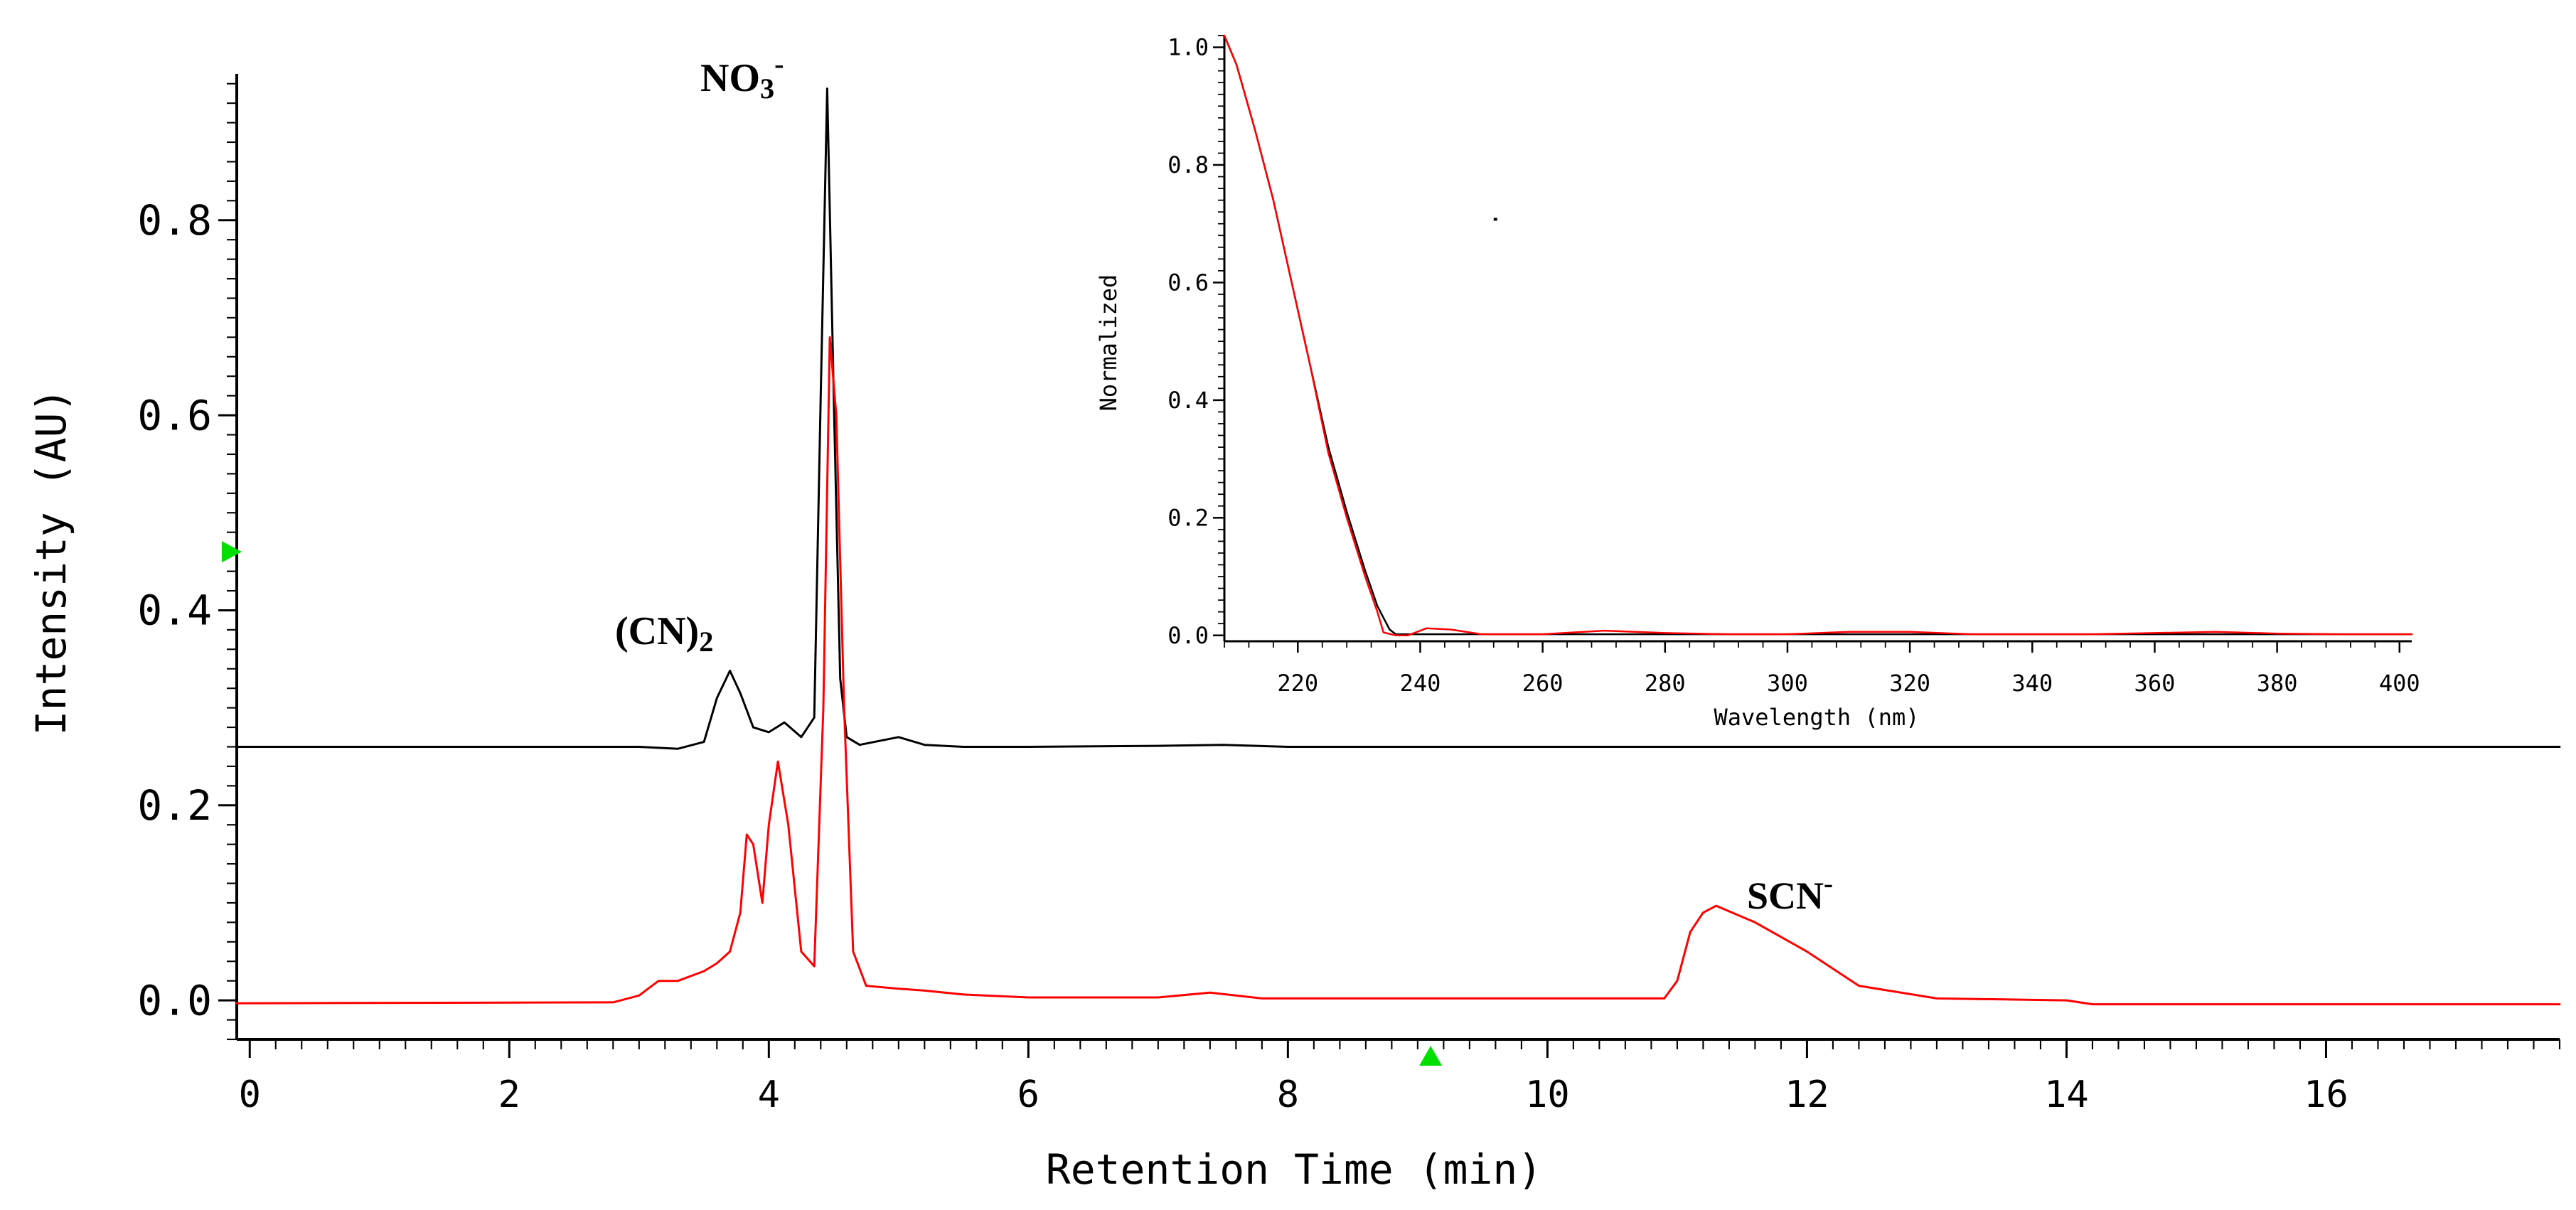 This screenshot has width=2576, height=1210. What do you see at coordinates (1822, 669) in the screenshot?
I see `inset-x-ticks: 220 240 260 280 300 320 340 360 380 400` at bounding box center [1822, 669].